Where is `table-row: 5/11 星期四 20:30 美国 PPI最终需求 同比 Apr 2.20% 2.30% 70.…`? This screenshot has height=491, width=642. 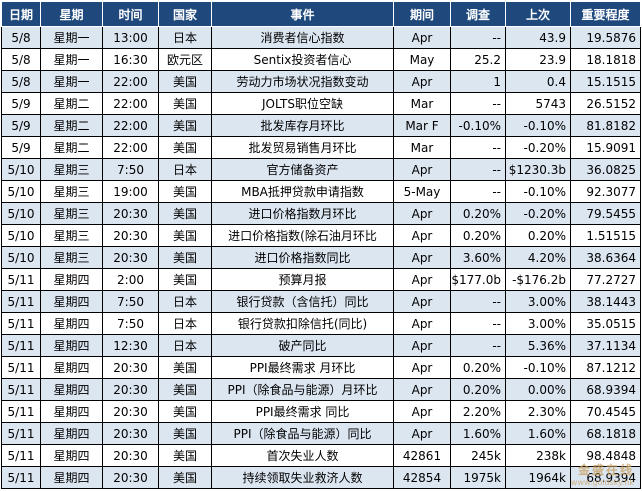 table-row: 5/11 星期四 20:30 美国 PPI最终需求 同比 Apr 2.20% 2.30% 70.… is located at coordinates (321, 411).